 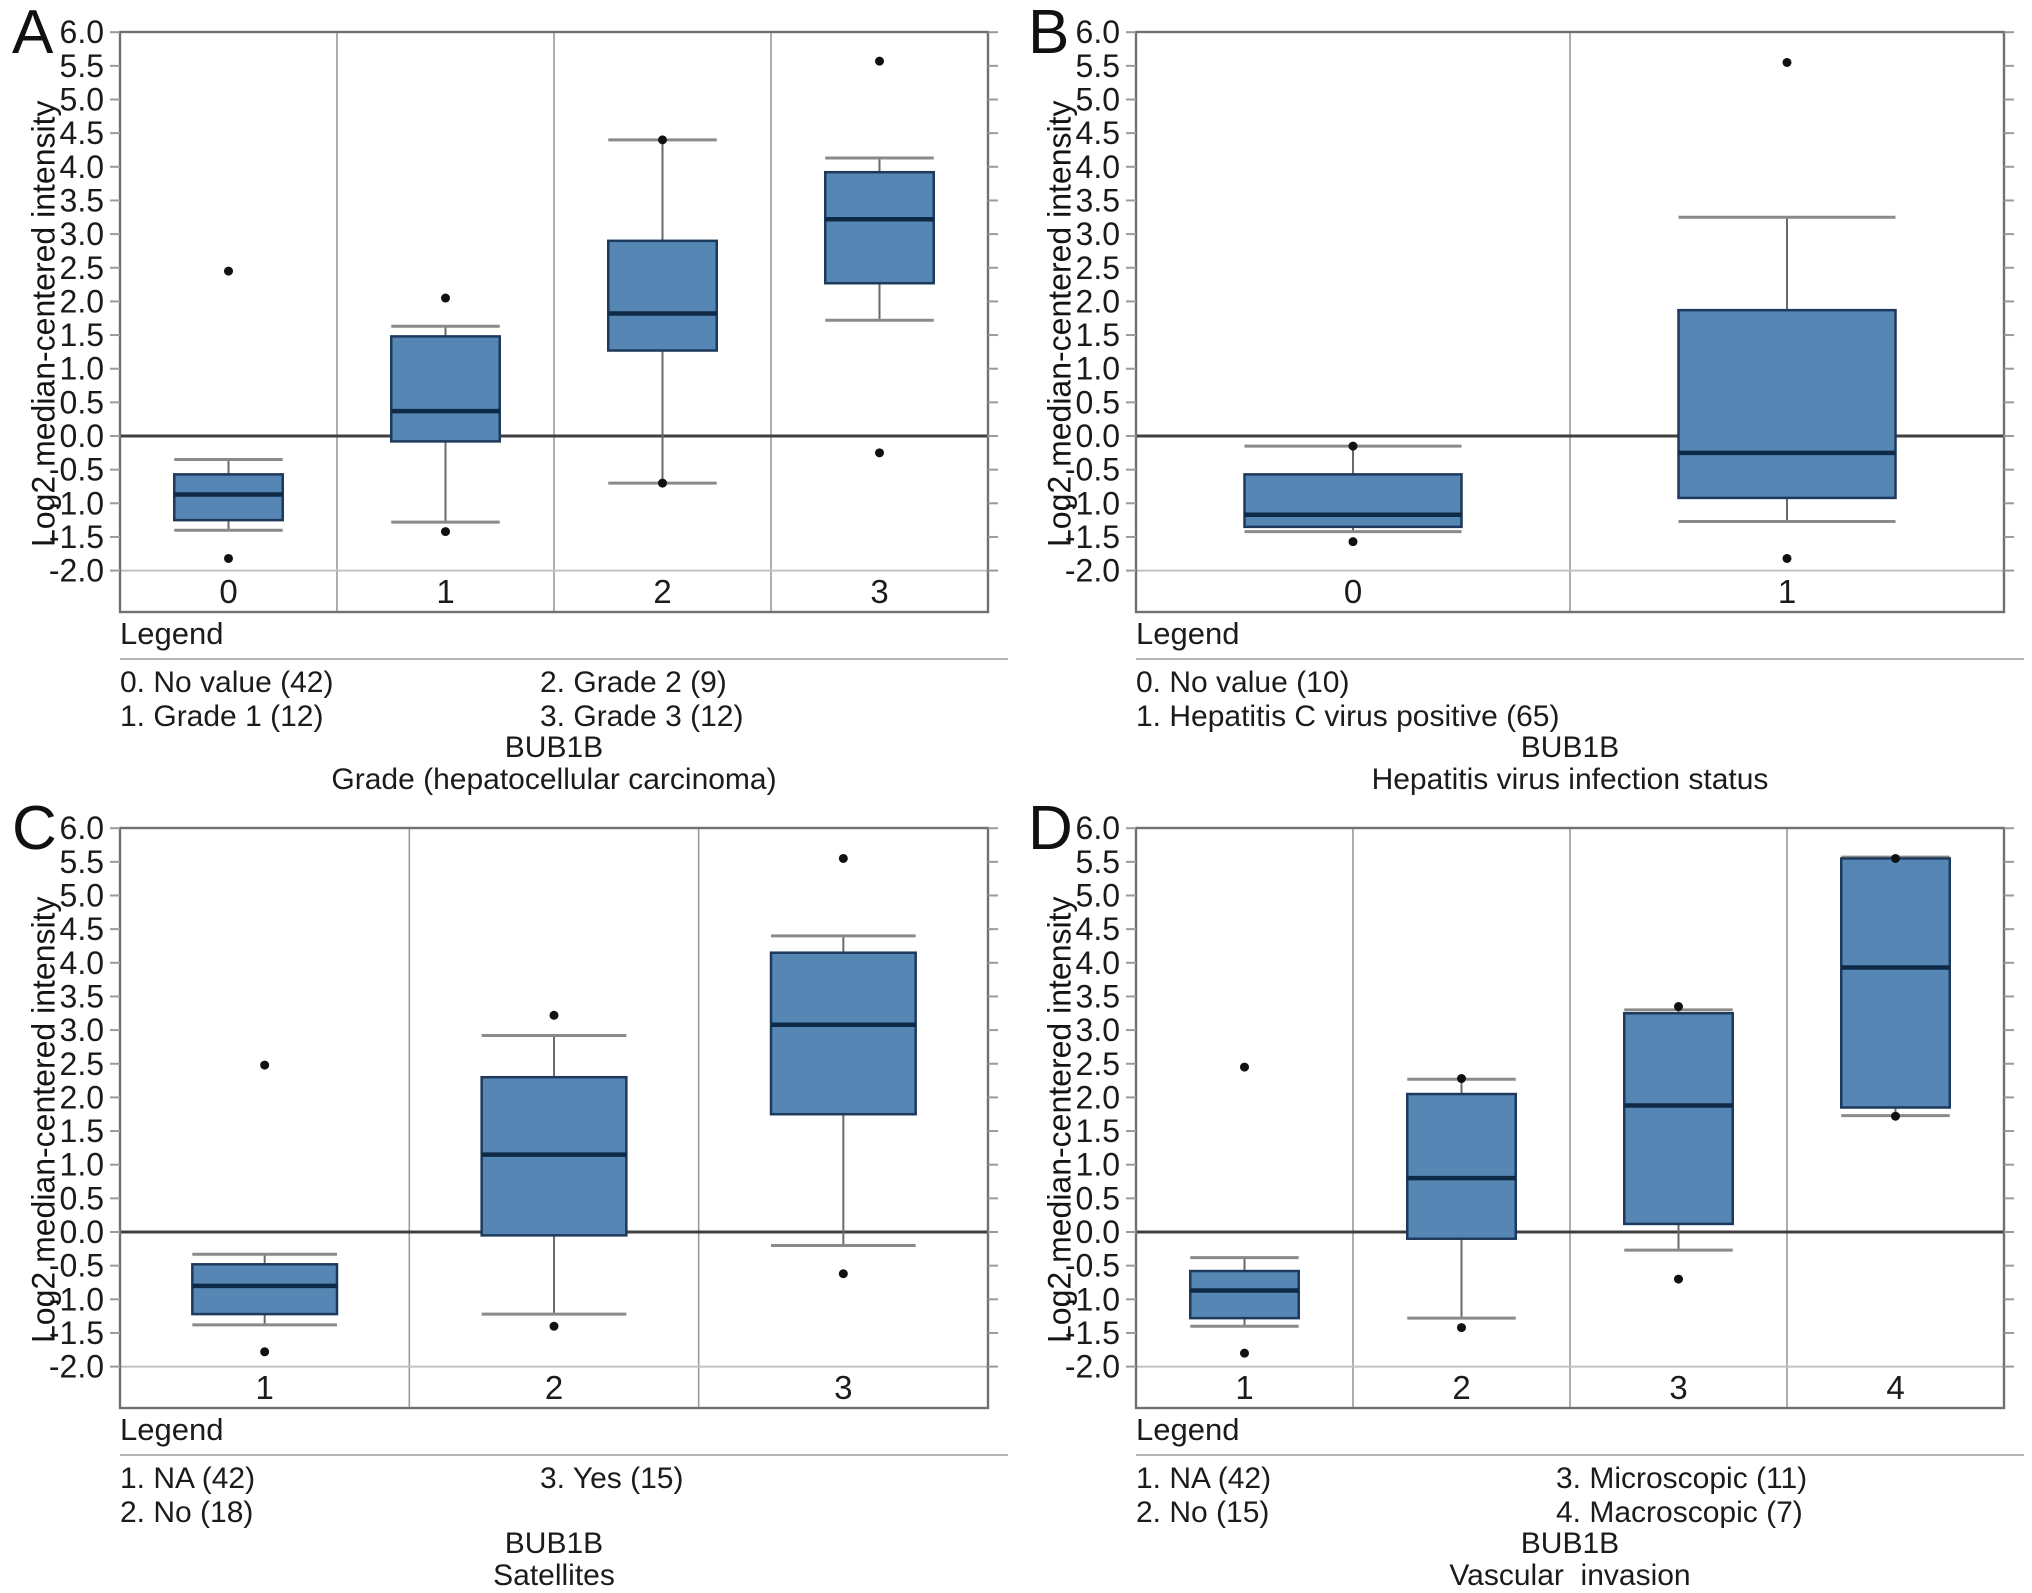 What do you see at coordinates (554, 1575) in the screenshot?
I see `panel-subtitle: Satellites` at bounding box center [554, 1575].